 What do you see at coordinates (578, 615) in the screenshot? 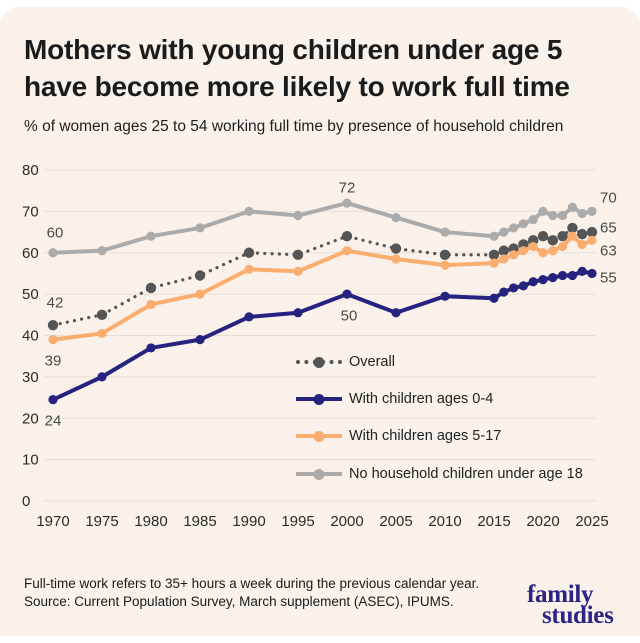
I see `logo-line-studies: studies` at bounding box center [578, 615].